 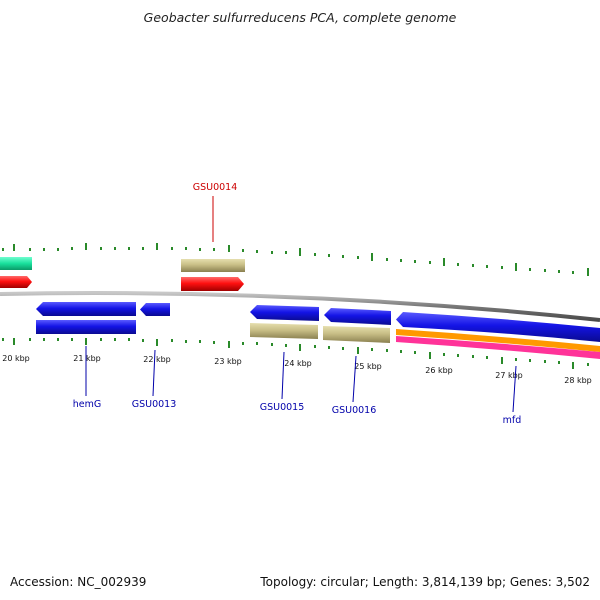 I want to click on leader-gsu0016, so click(x=354, y=379).